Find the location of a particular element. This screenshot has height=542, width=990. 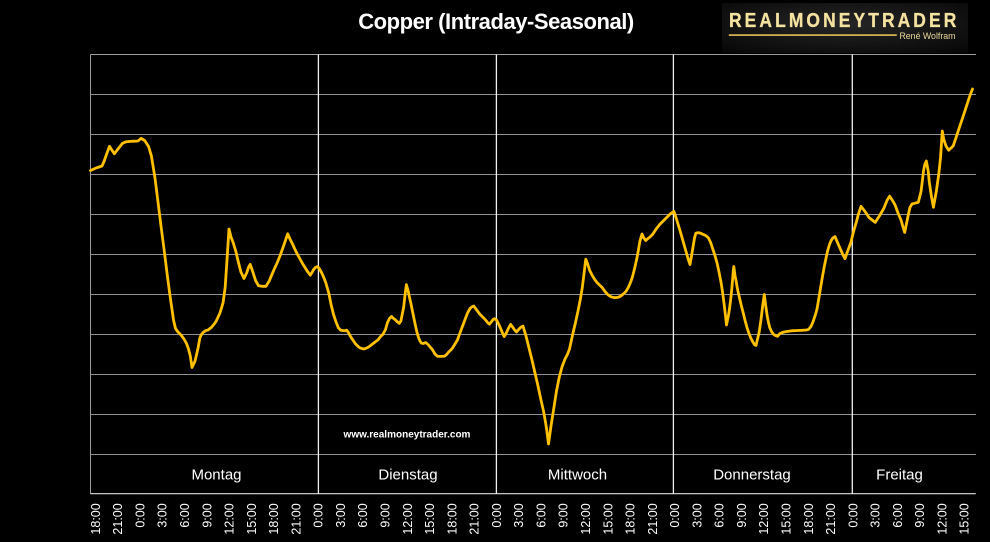

svg-text: Freitag is located at coordinates (899, 475).